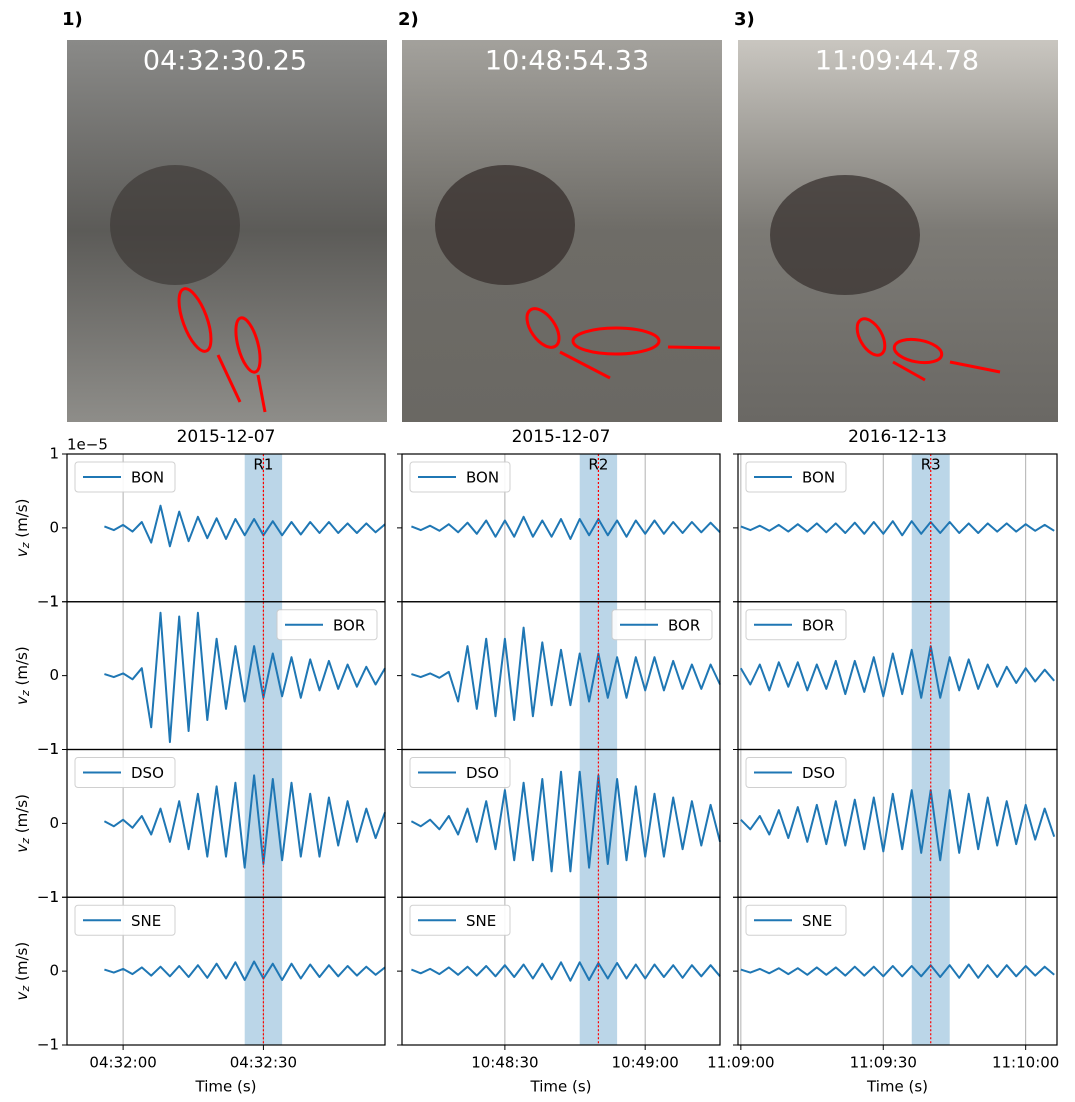 This screenshot has height=1102, width=1075. I want to click on photo-label: 3), so click(744, 19).